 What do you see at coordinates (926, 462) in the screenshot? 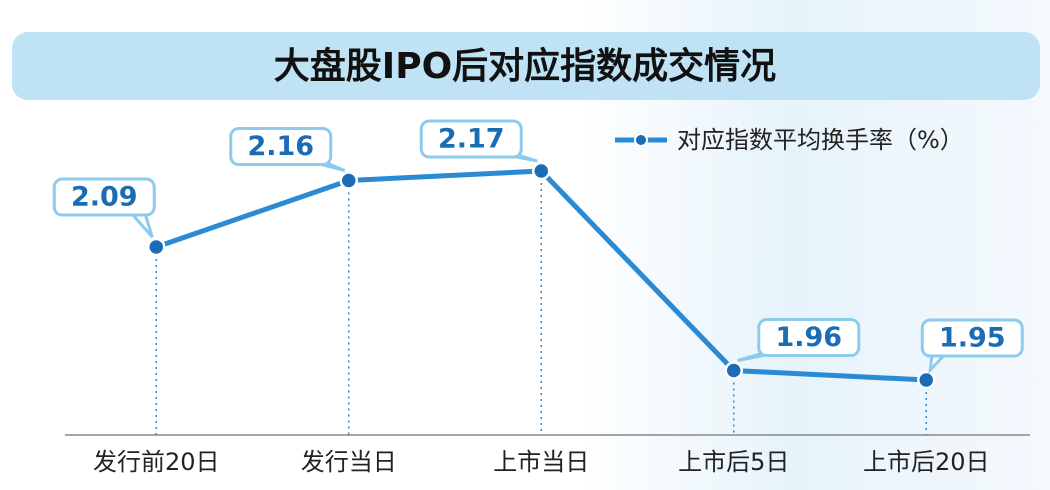
I see `x-tick-label: 上市后20日` at bounding box center [926, 462].